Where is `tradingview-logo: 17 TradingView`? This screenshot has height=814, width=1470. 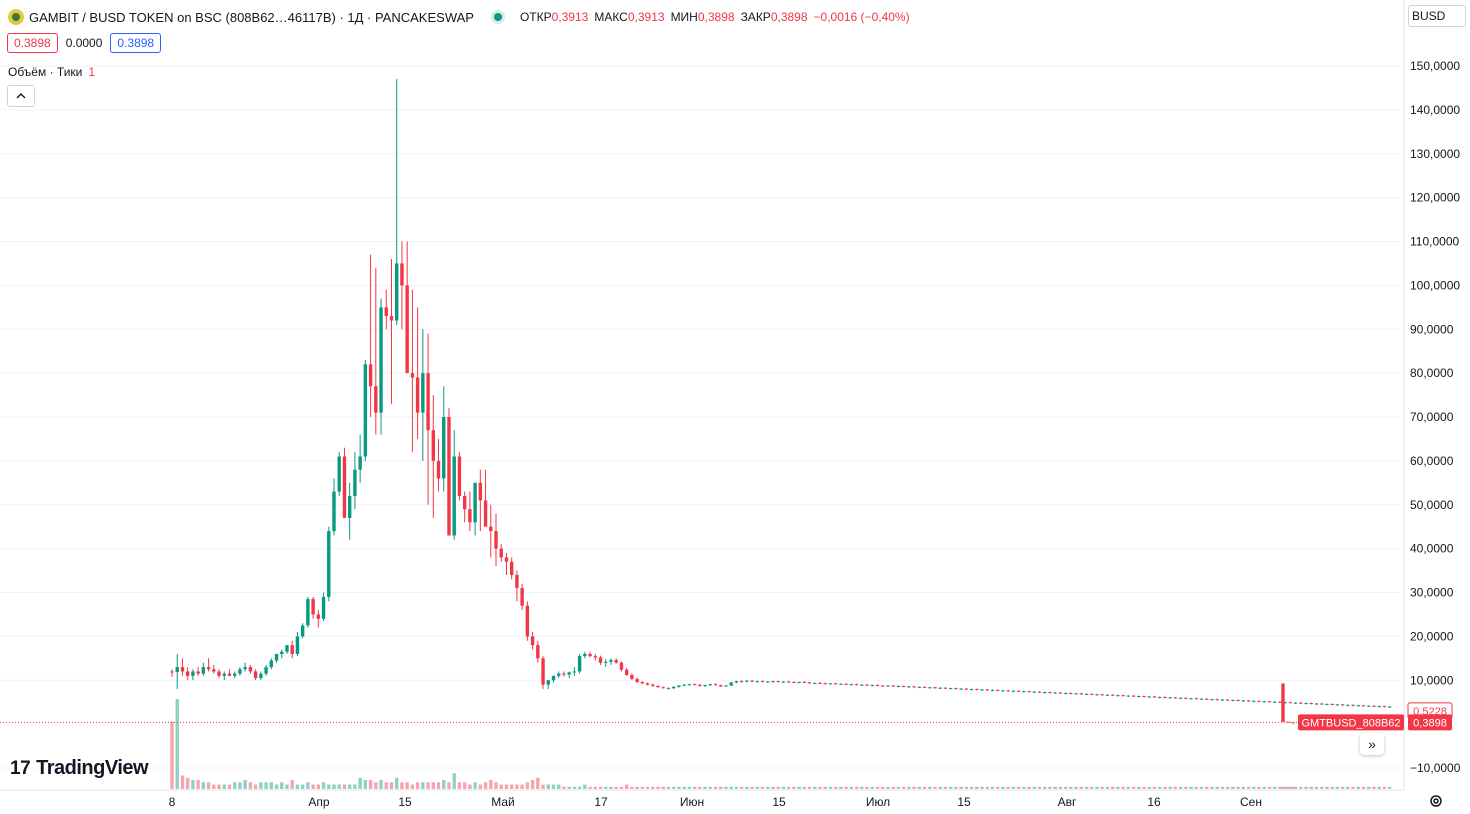
tradingview-logo: 17 TradingView is located at coordinates (79, 768).